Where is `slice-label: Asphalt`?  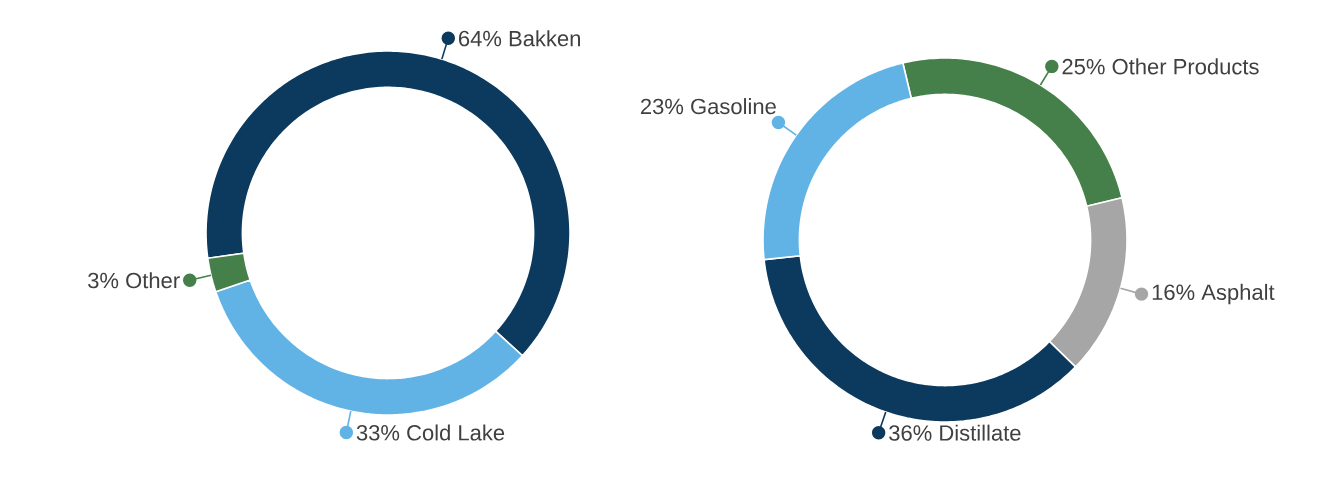 slice-label: Asphalt is located at coordinates (1238, 294).